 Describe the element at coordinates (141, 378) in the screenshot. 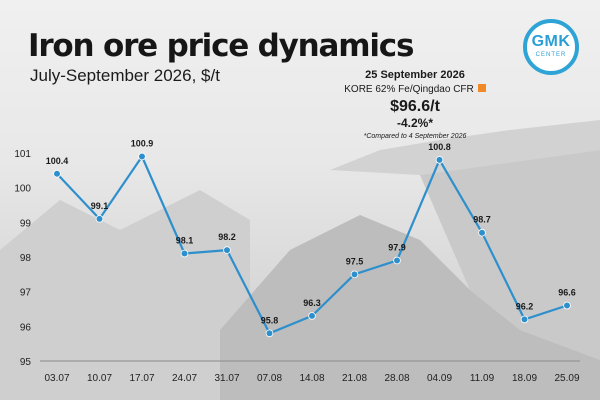

I see `x-tick-label: 17.07` at that location.